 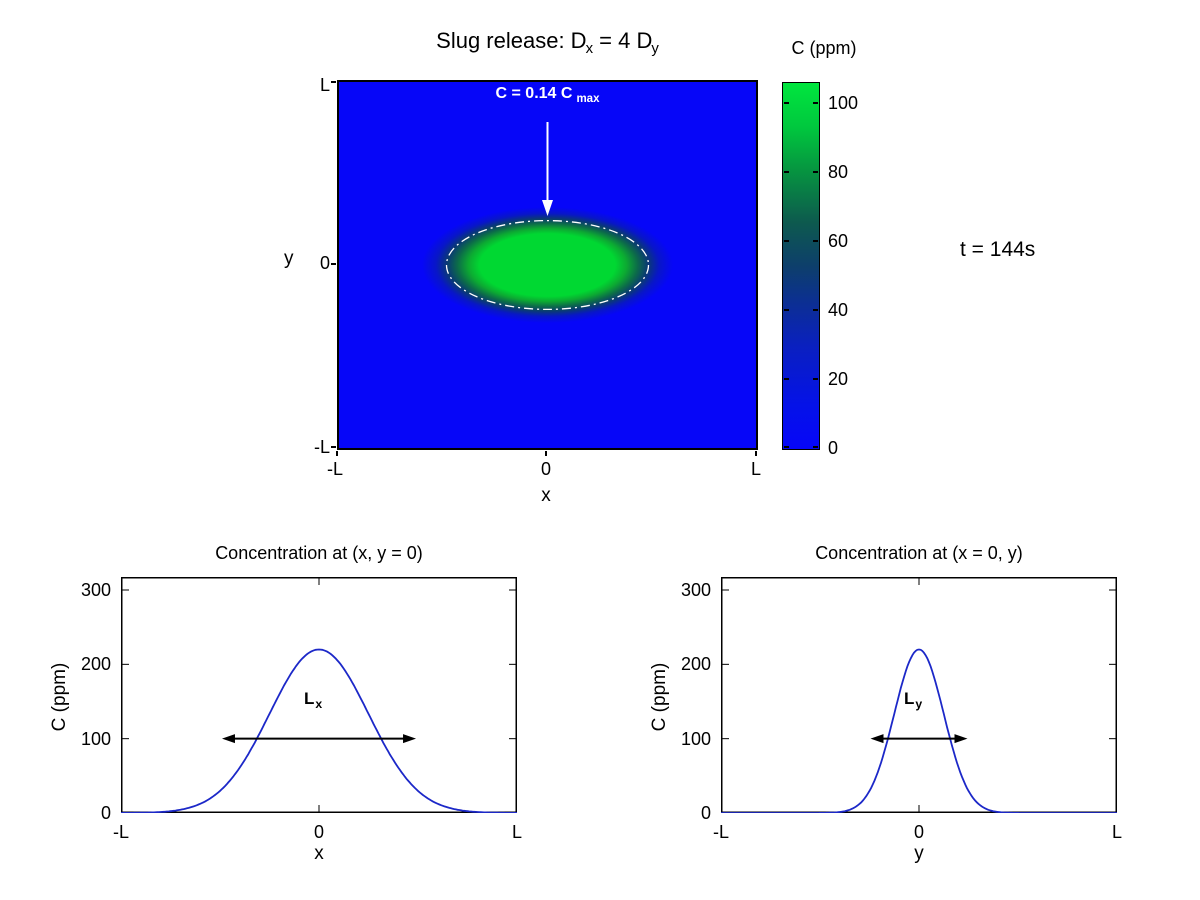 I want to click on heatmap-ytick-top: L, so click(x=324, y=85).